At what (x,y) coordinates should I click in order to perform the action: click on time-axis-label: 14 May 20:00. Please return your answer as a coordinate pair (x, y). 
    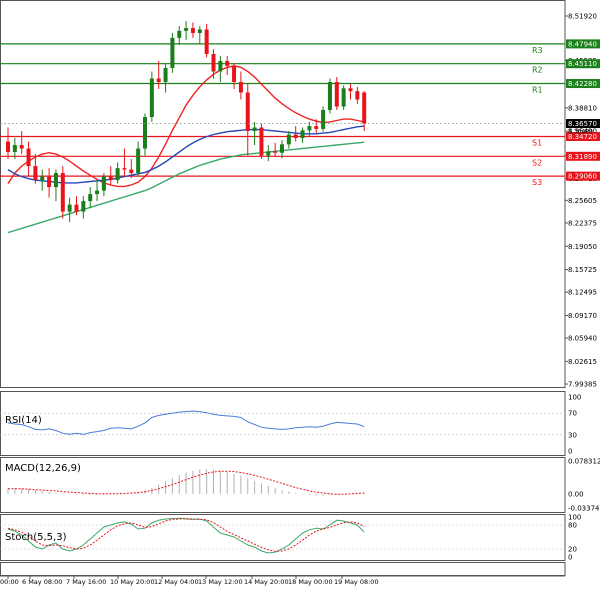
    Looking at the image, I should click on (266, 582).